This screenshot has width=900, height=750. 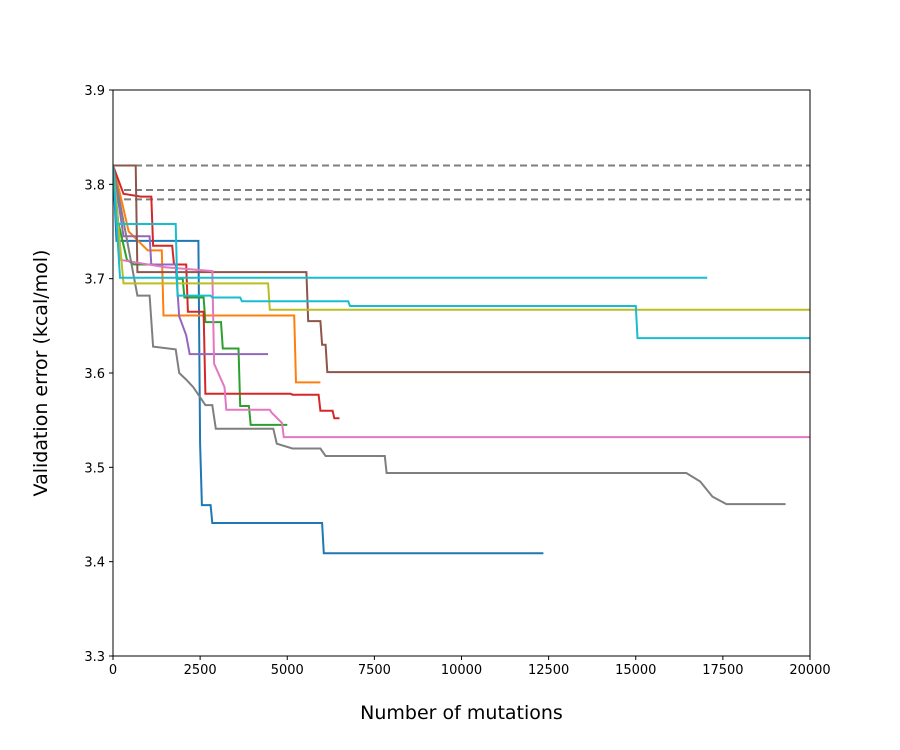 What do you see at coordinates (94, 280) in the screenshot?
I see `y-tick-label: 3.7` at bounding box center [94, 280].